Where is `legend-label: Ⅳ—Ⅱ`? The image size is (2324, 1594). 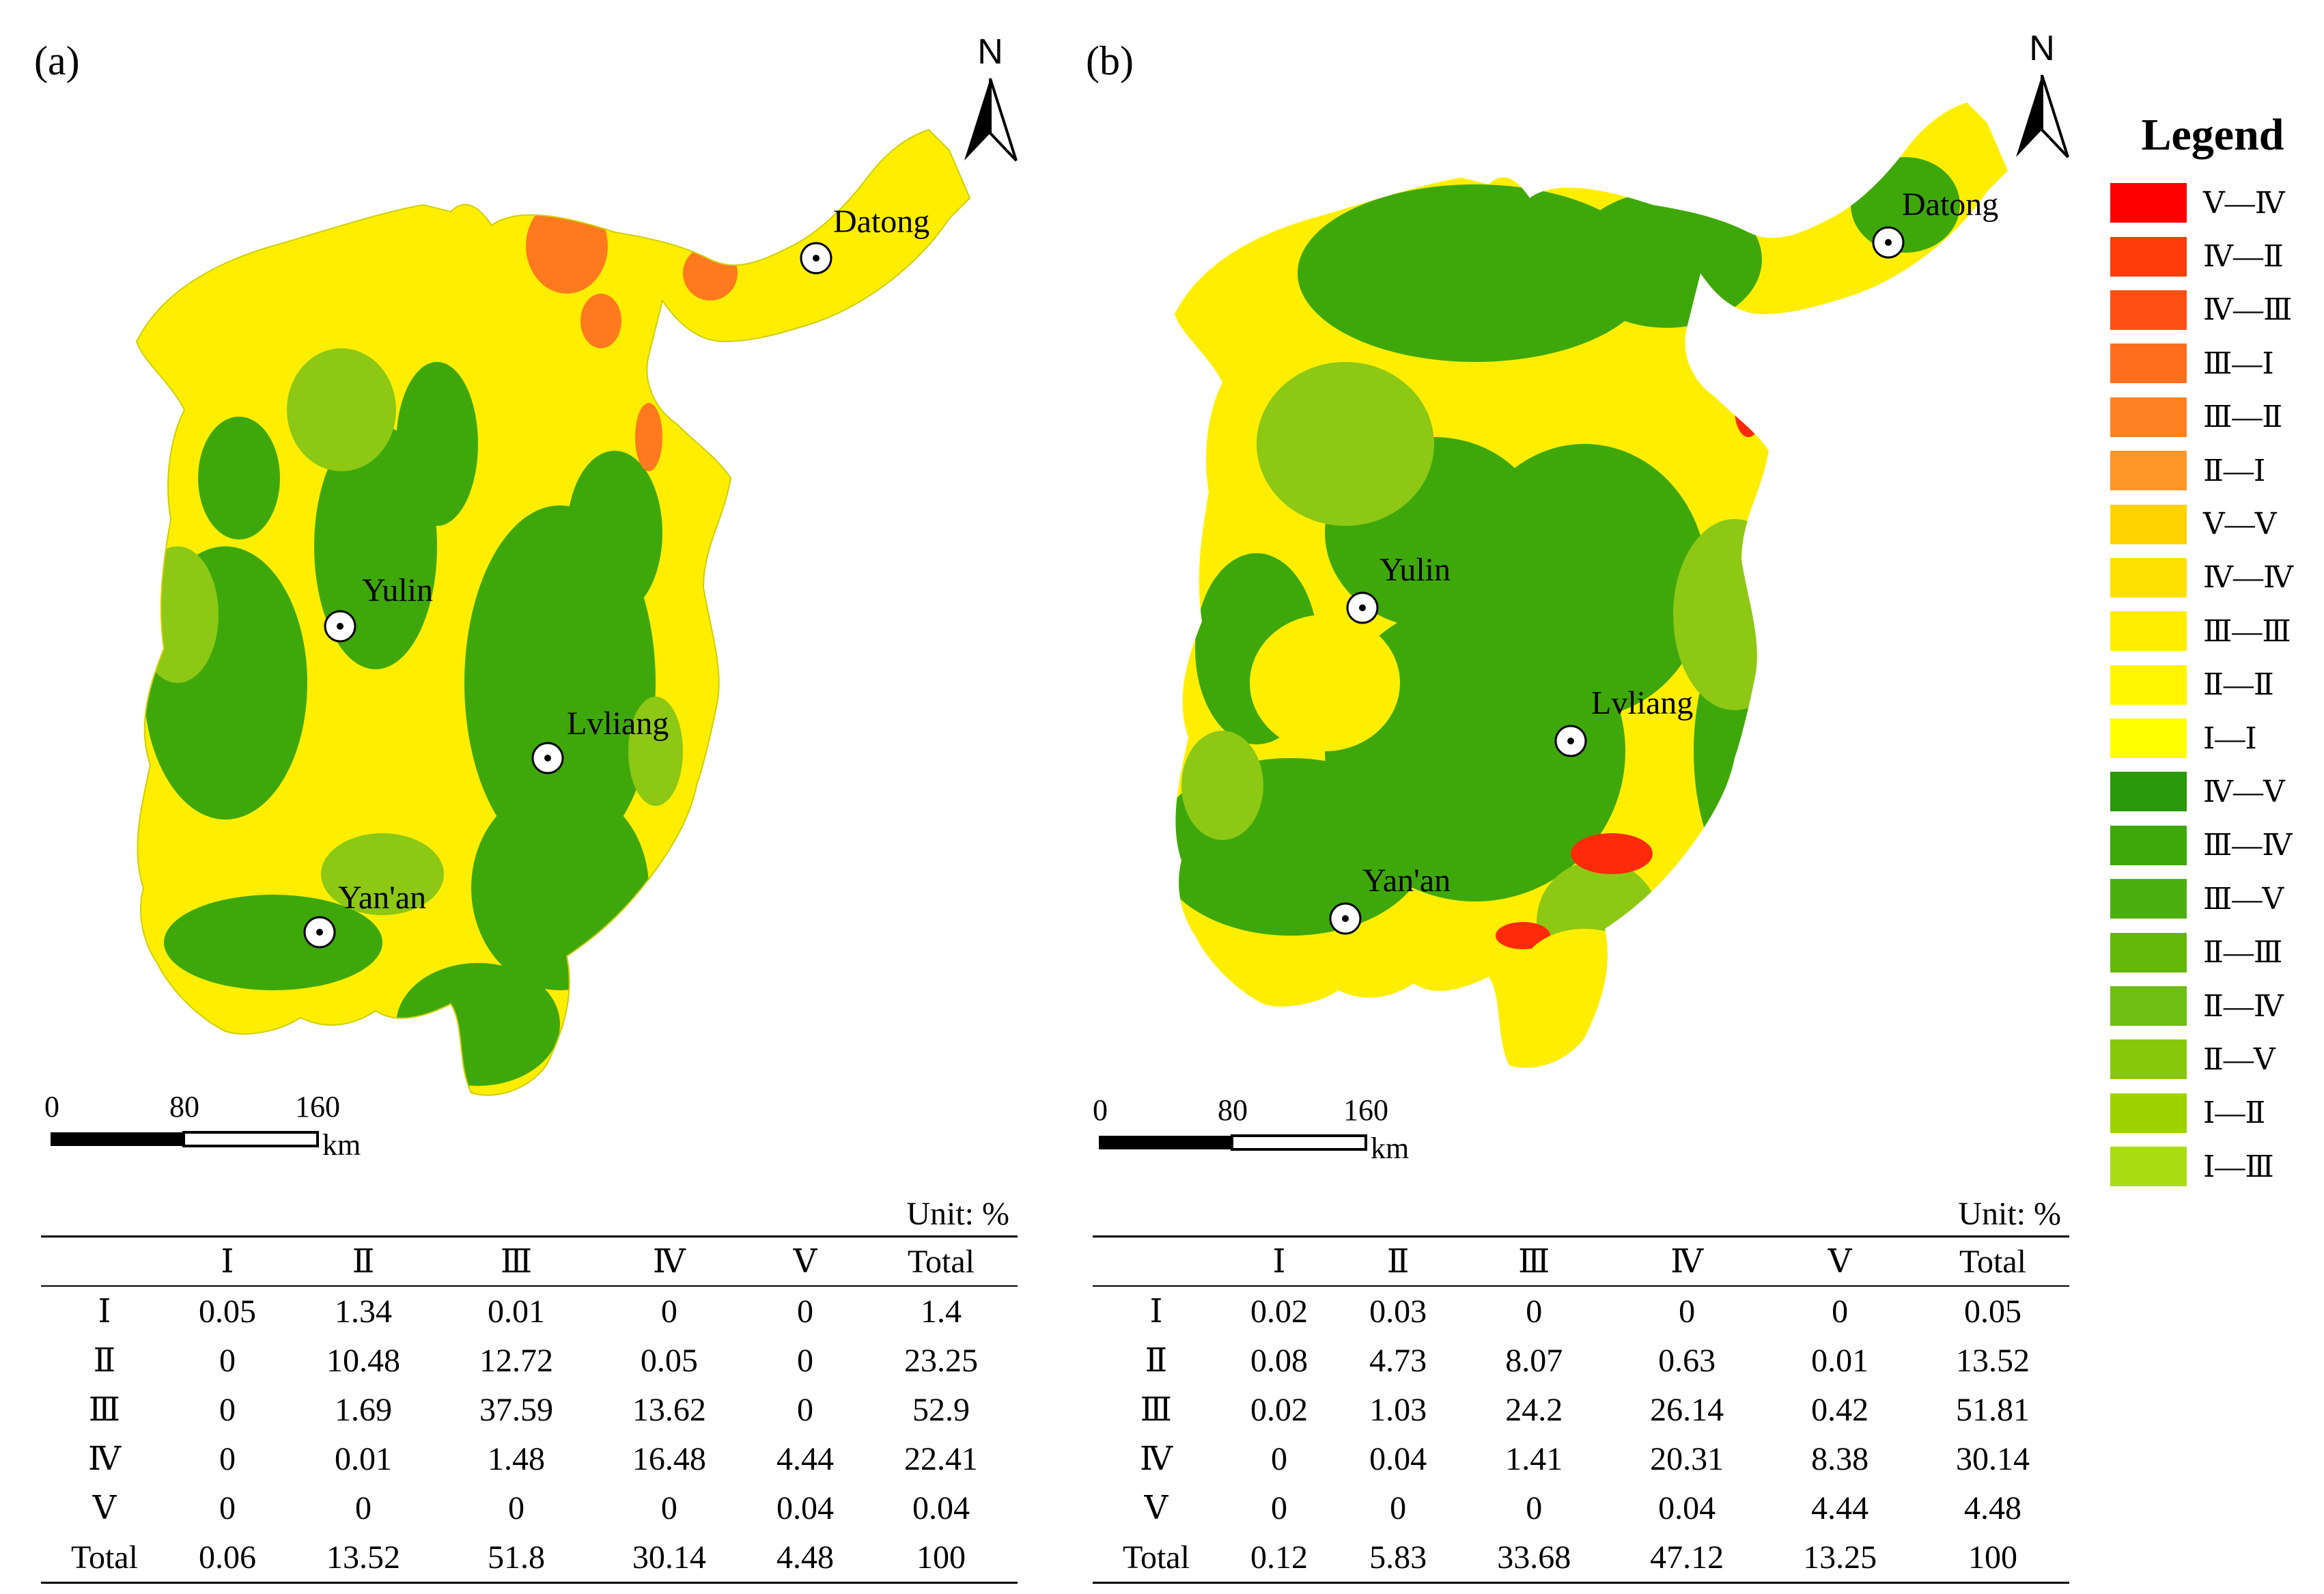
legend-label: Ⅳ—Ⅱ is located at coordinates (2243, 257).